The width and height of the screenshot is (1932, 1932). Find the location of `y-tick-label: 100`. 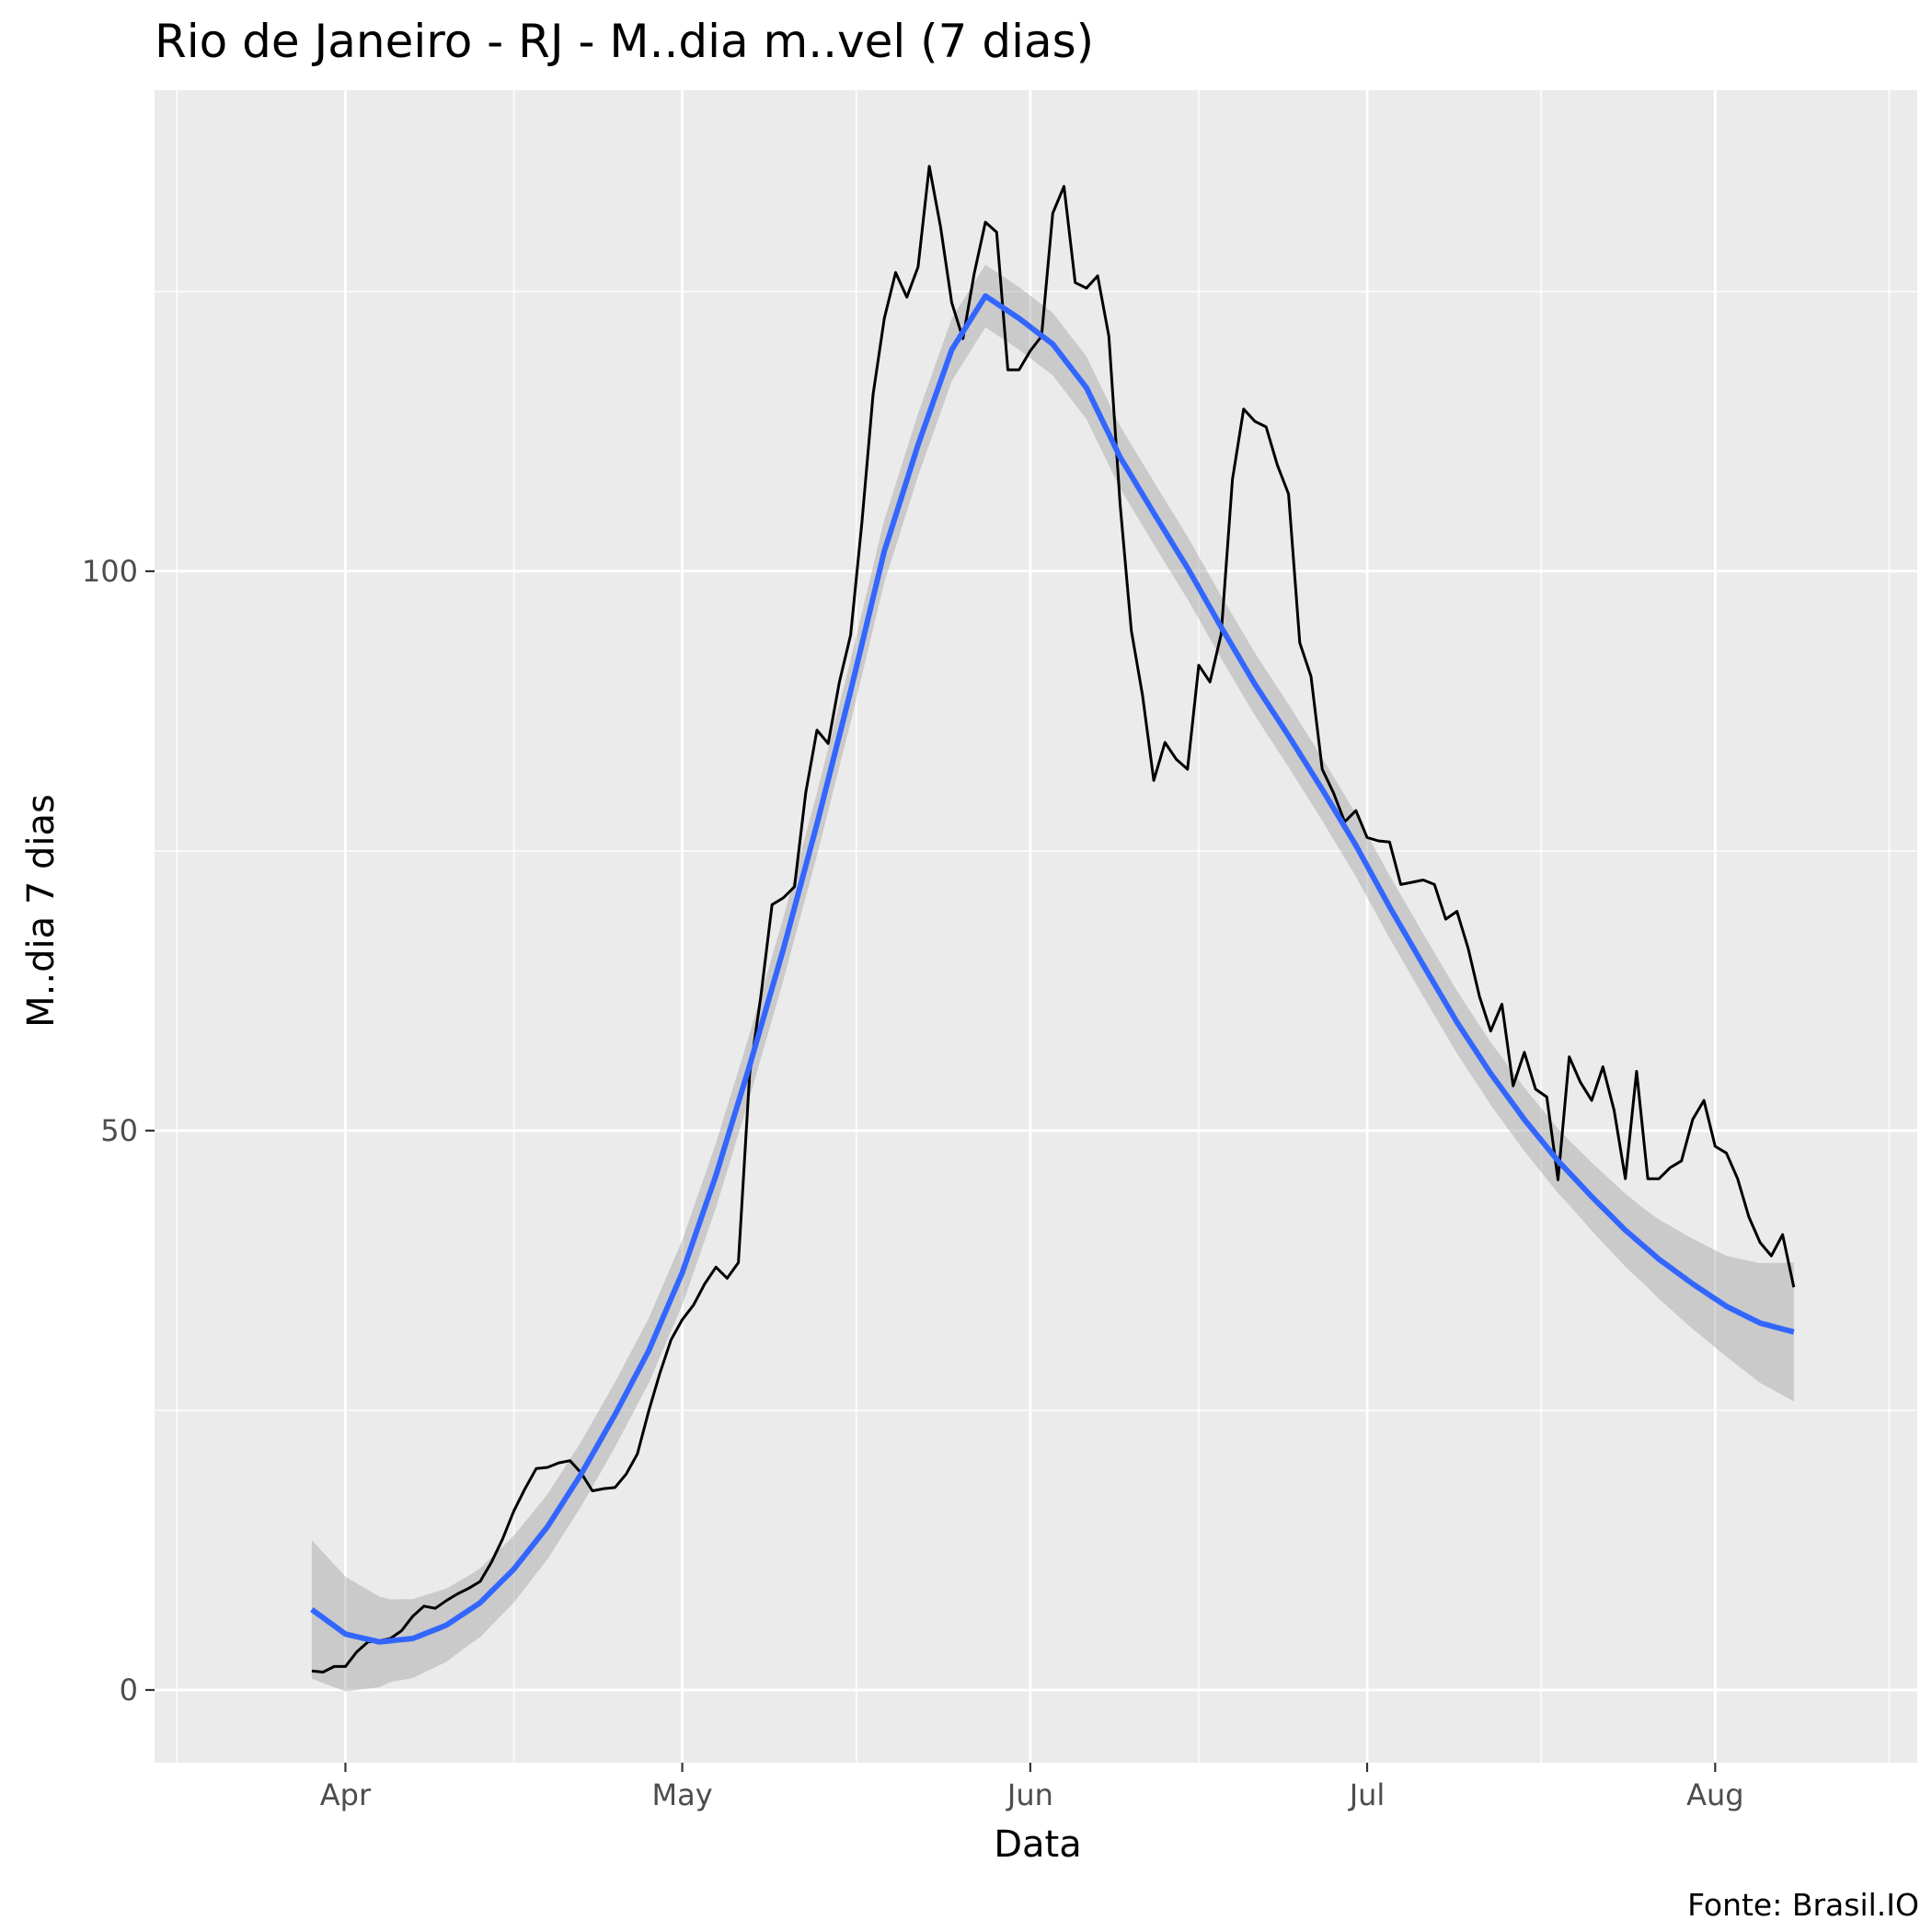

y-tick-label: 100 is located at coordinates (110, 571).